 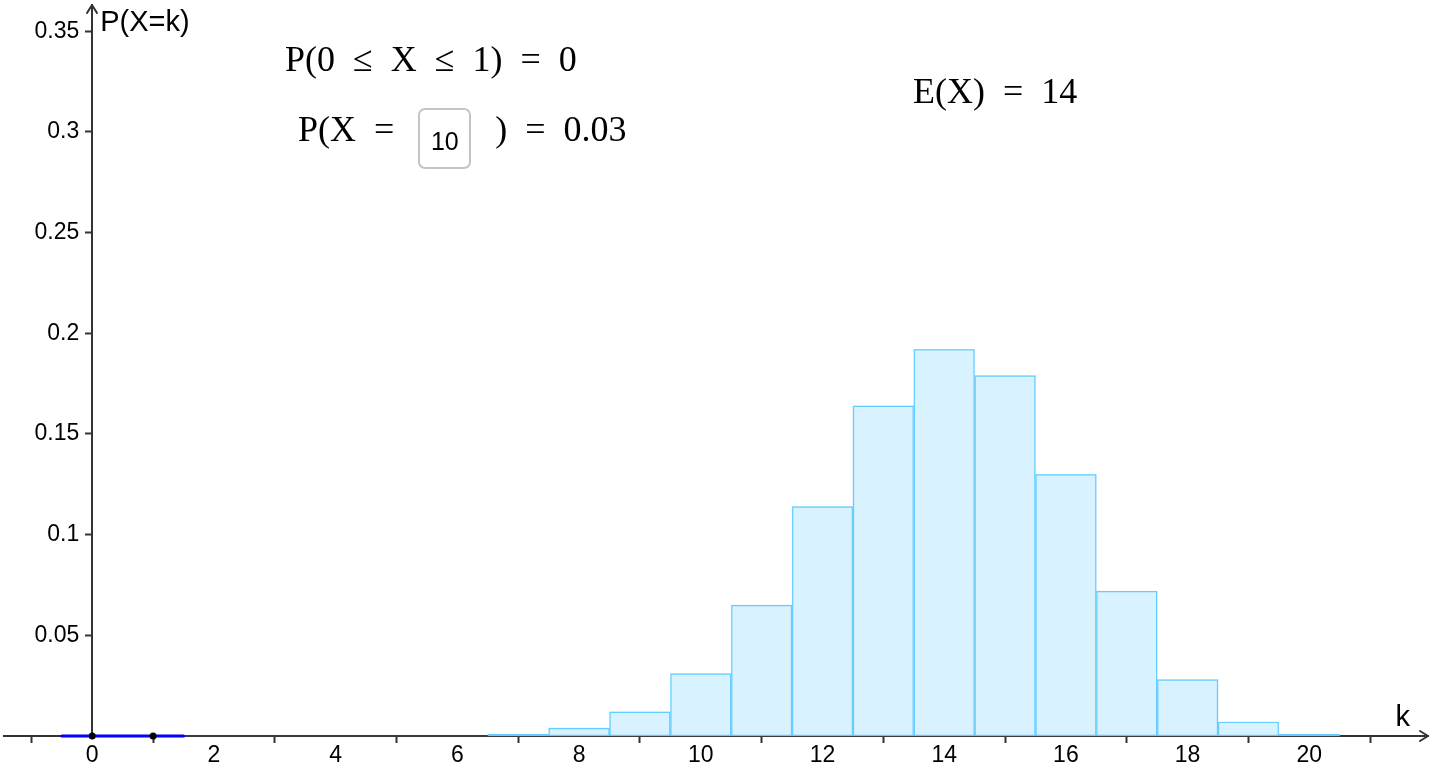 I want to click on x-tick-label: 8, so click(x=579, y=753).